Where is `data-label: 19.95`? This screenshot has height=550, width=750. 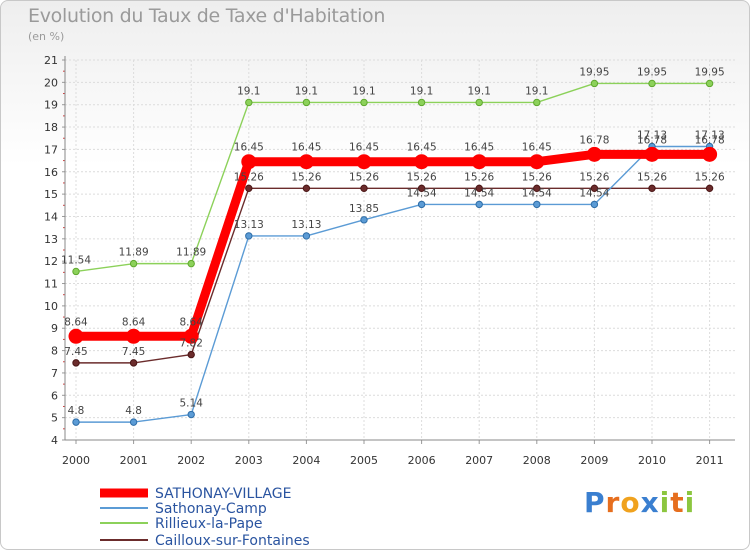 data-label: 19.95 is located at coordinates (594, 72).